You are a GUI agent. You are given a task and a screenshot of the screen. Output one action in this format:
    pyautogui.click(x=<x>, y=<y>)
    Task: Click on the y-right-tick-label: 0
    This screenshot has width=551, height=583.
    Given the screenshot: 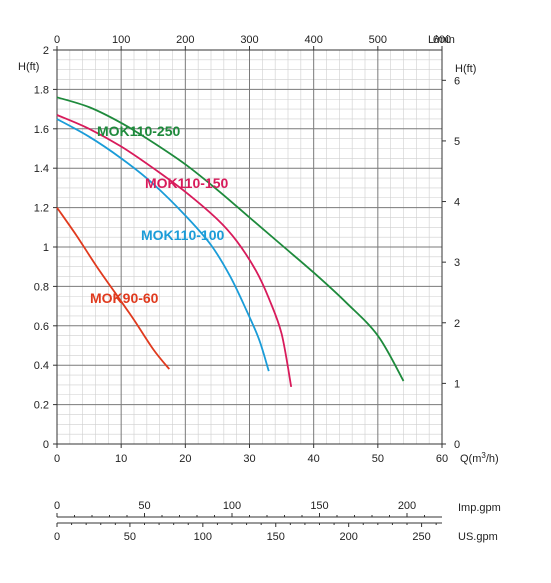 What is the action you would take?
    pyautogui.click(x=457, y=445)
    